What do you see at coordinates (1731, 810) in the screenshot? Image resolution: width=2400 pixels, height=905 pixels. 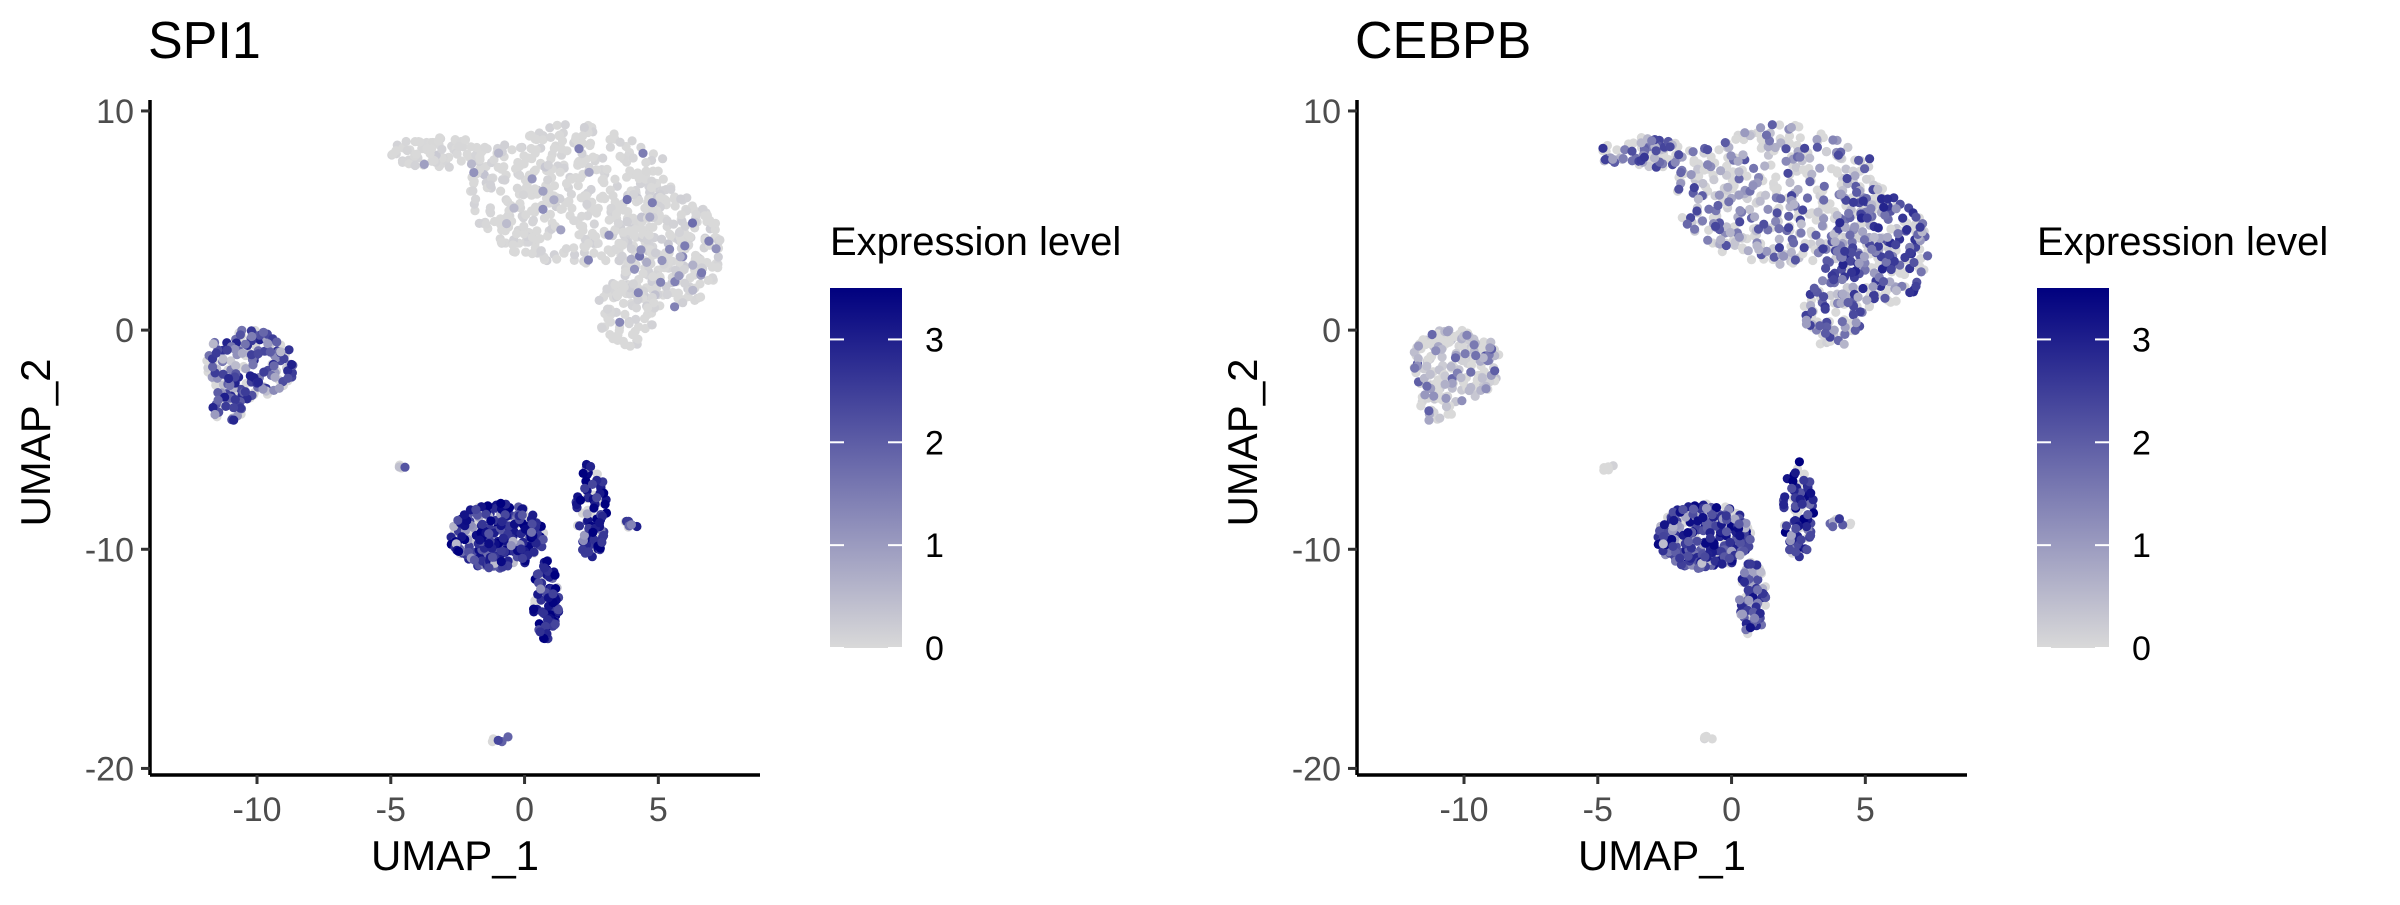 I see `x-tick-label: 0` at bounding box center [1731, 810].